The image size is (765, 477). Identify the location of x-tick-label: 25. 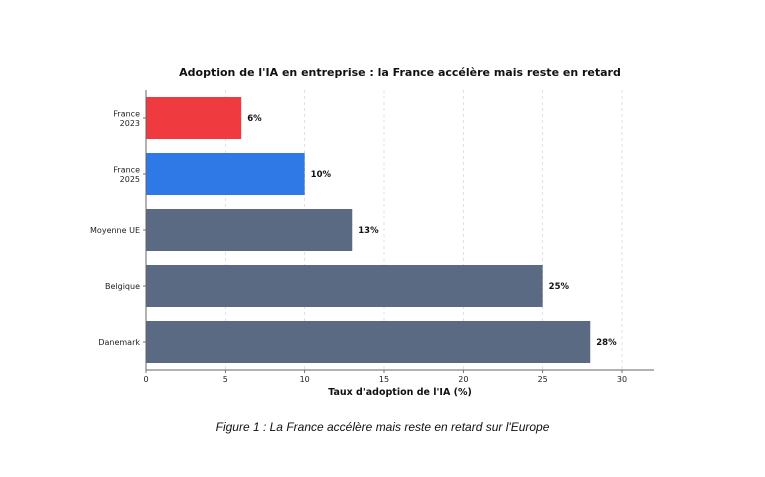
(543, 379).